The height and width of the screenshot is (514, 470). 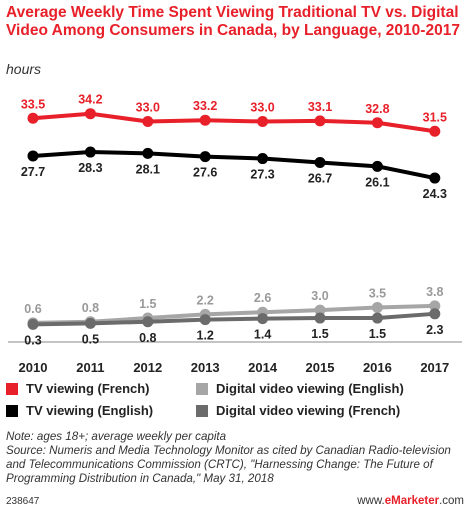 What do you see at coordinates (320, 178) in the screenshot?
I see `data-label: 26.7` at bounding box center [320, 178].